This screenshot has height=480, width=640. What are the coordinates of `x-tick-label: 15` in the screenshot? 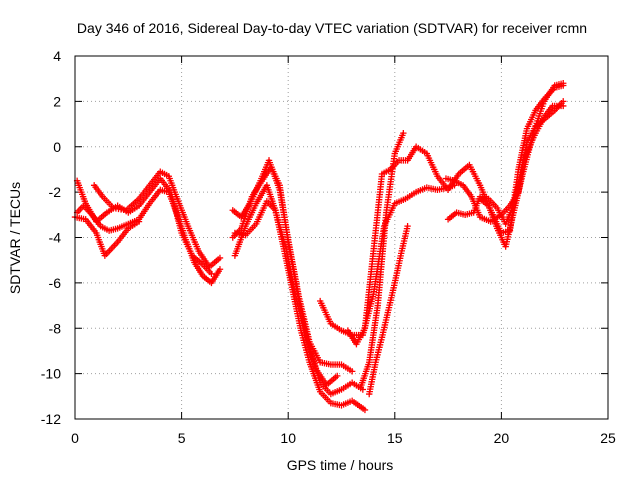 It's located at (395, 438).